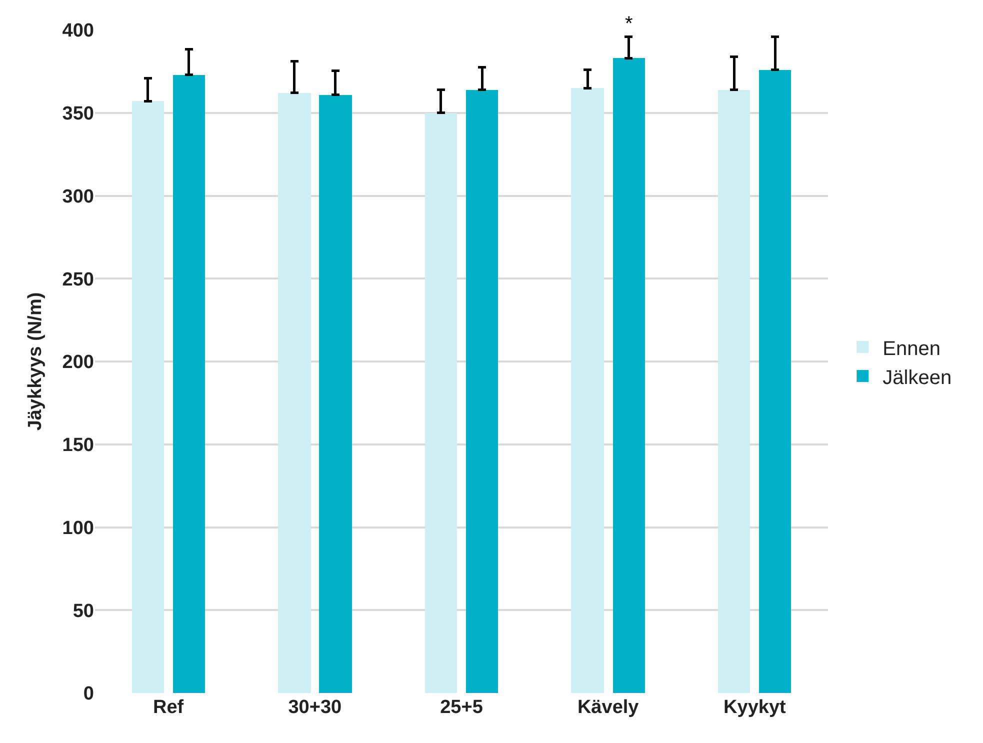 The image size is (983, 743). I want to click on y-tick-label: 200, so click(78, 363).